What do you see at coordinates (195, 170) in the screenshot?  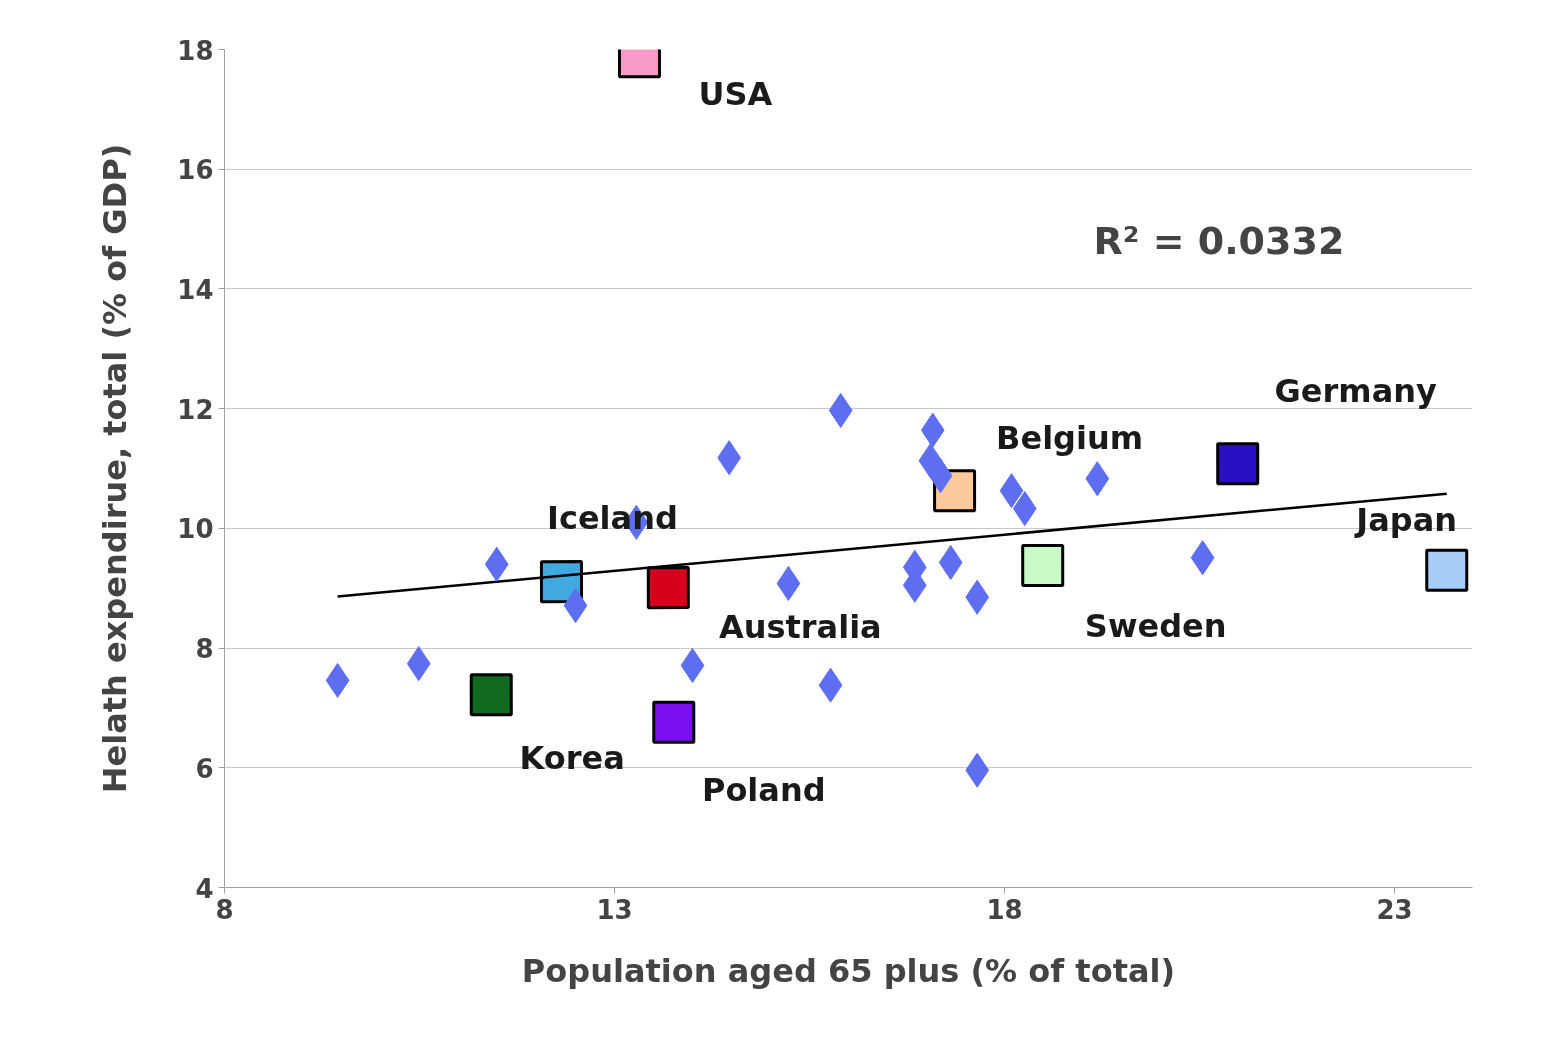 I see `y-tick-label: 16` at bounding box center [195, 170].